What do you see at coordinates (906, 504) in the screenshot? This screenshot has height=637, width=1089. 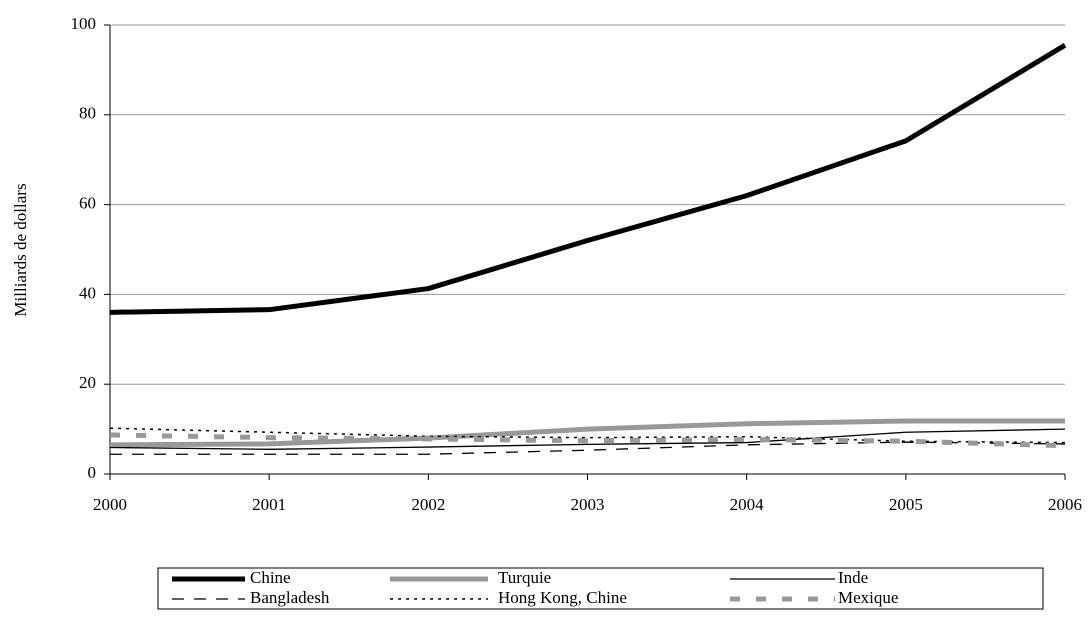 I see `x-tick-label: 2005` at bounding box center [906, 504].